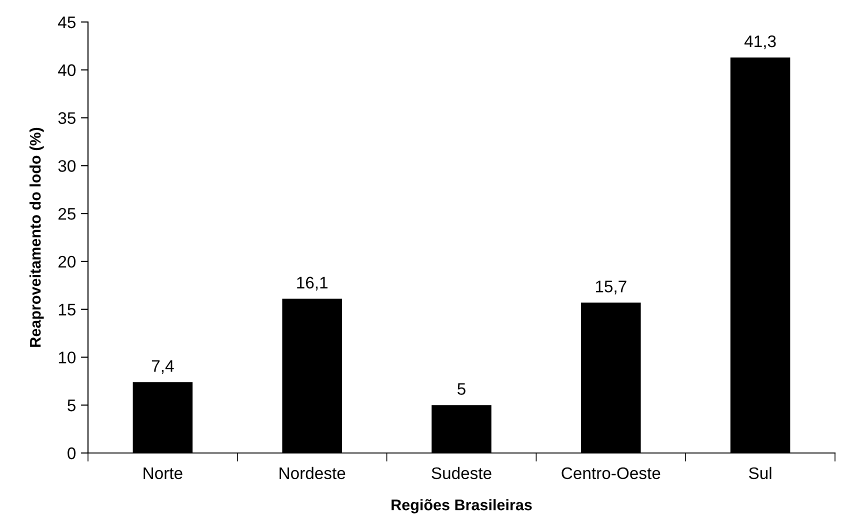  Describe the element at coordinates (611, 287) in the screenshot. I see `data-label: 15,7` at that location.